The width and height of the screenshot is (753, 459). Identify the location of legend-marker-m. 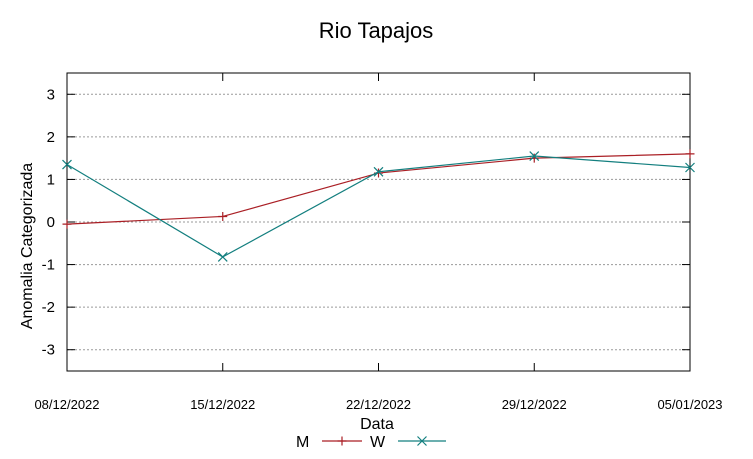
(342, 441).